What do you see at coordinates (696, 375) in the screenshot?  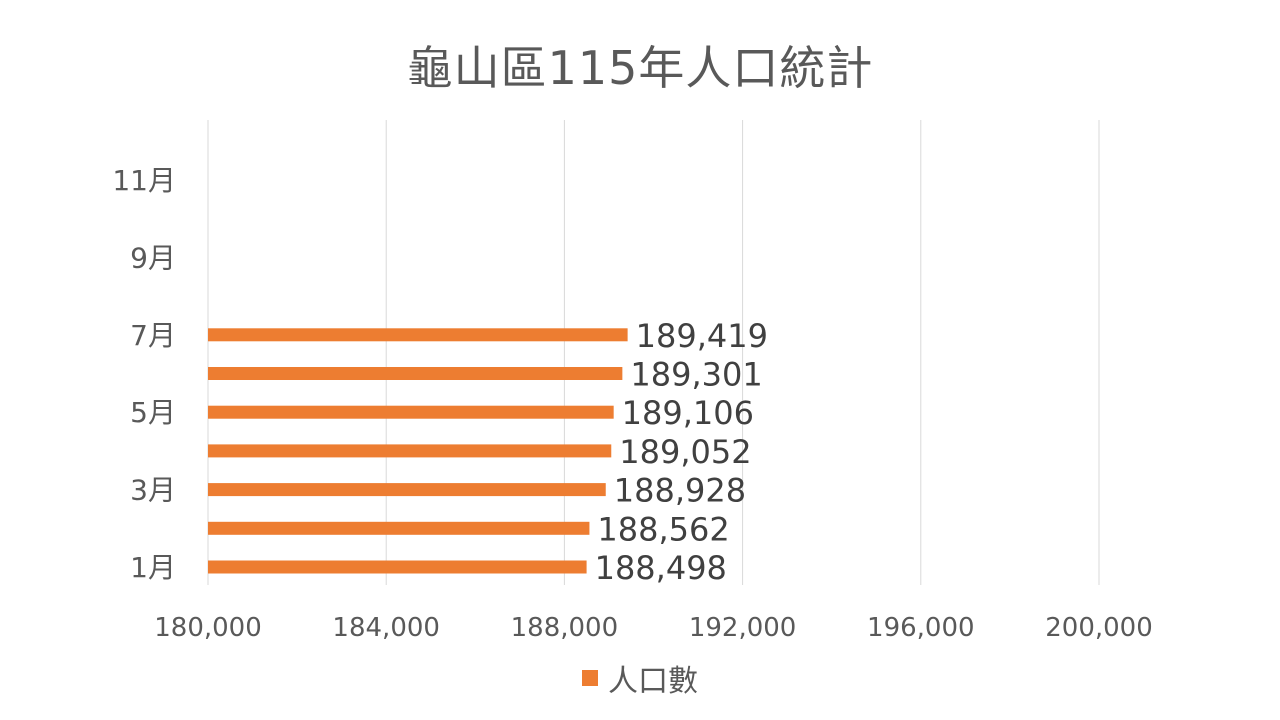 I see `data-label: 189,301` at bounding box center [696, 375].